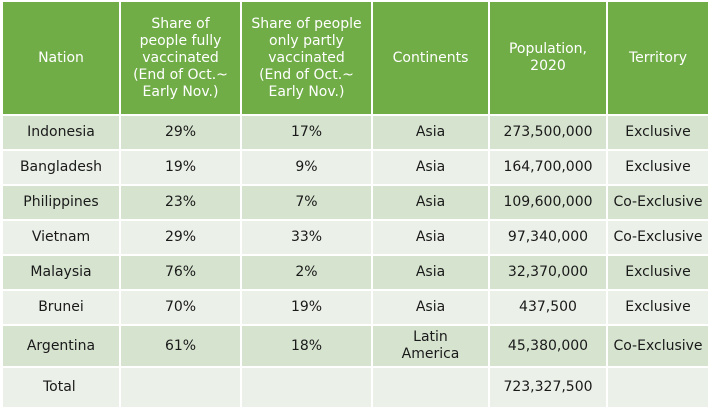 The width and height of the screenshot is (709, 418). I want to click on cell-nation: Philippines, so click(61, 202).